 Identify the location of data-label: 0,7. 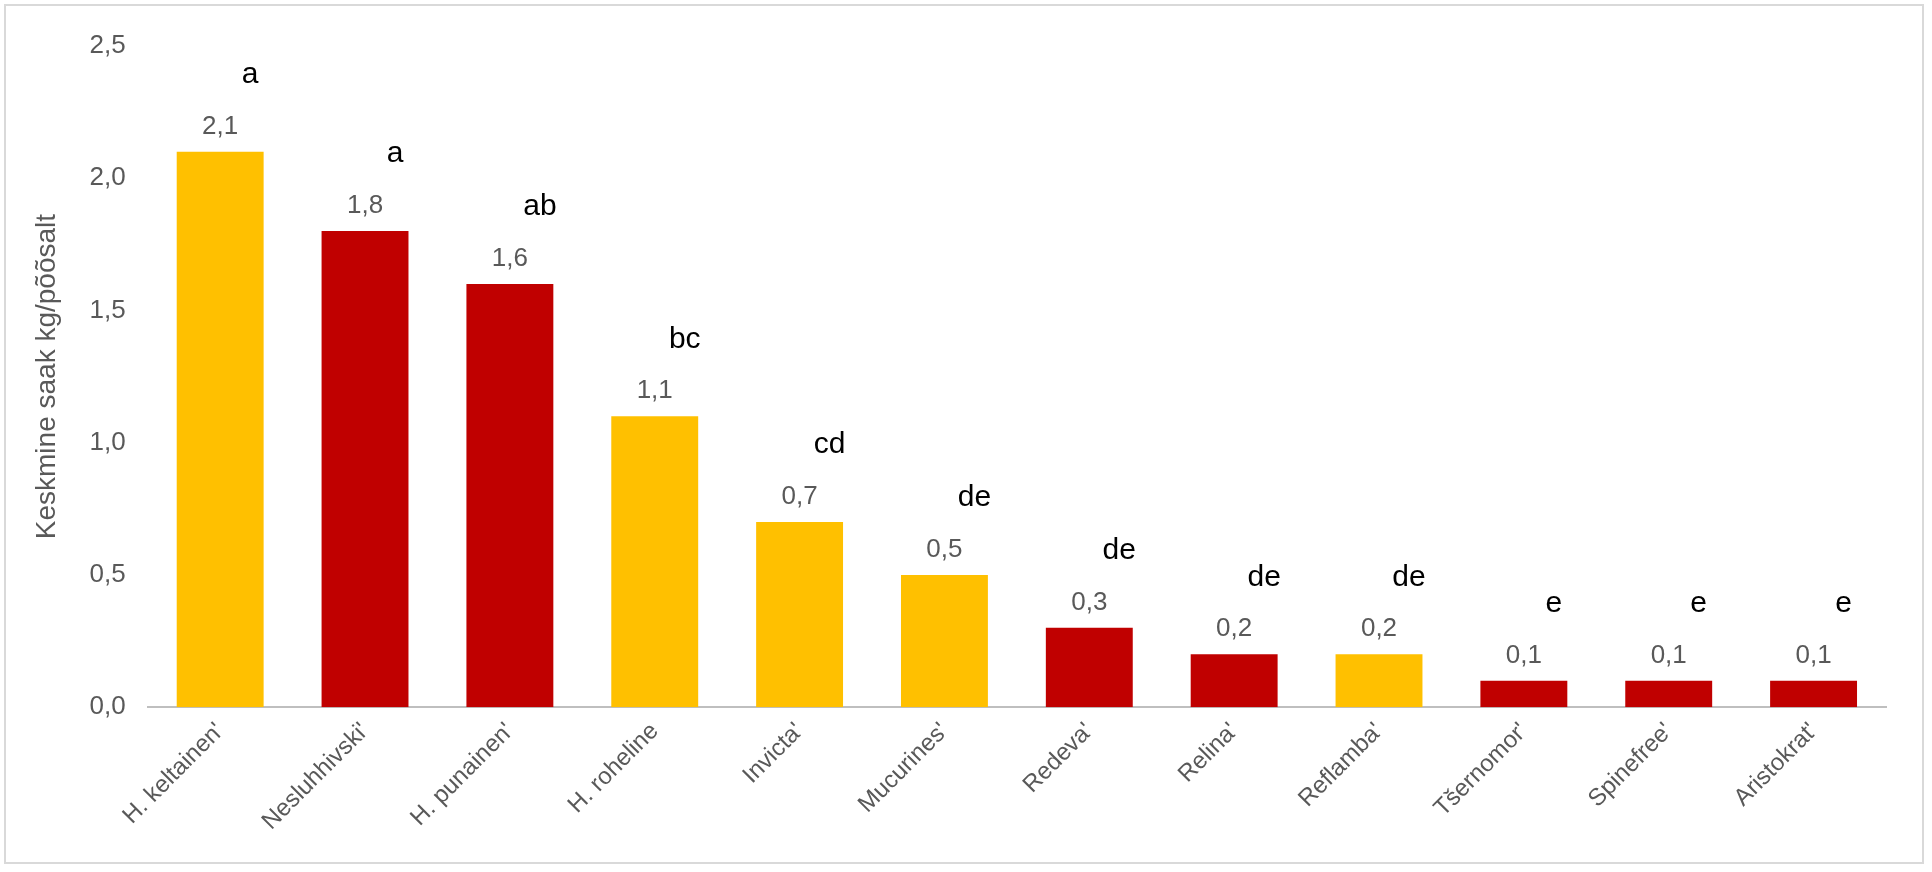
(799, 495).